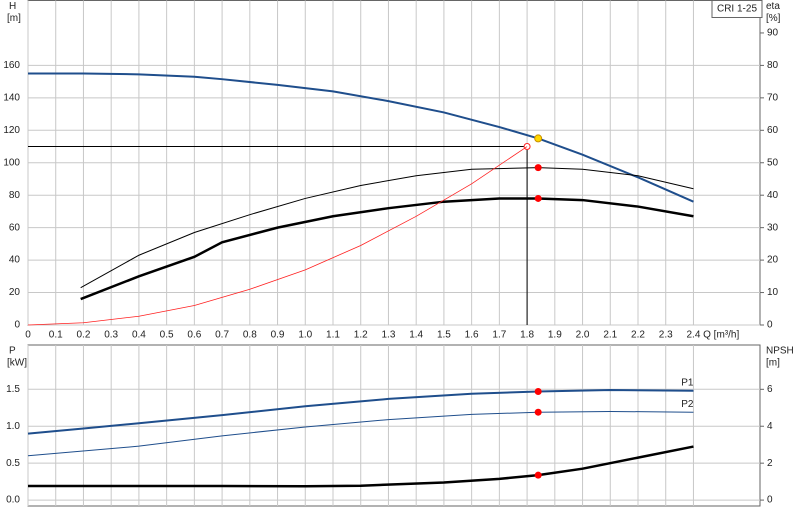 The image size is (800, 520). I want to click on series-label: P1, so click(687, 382).